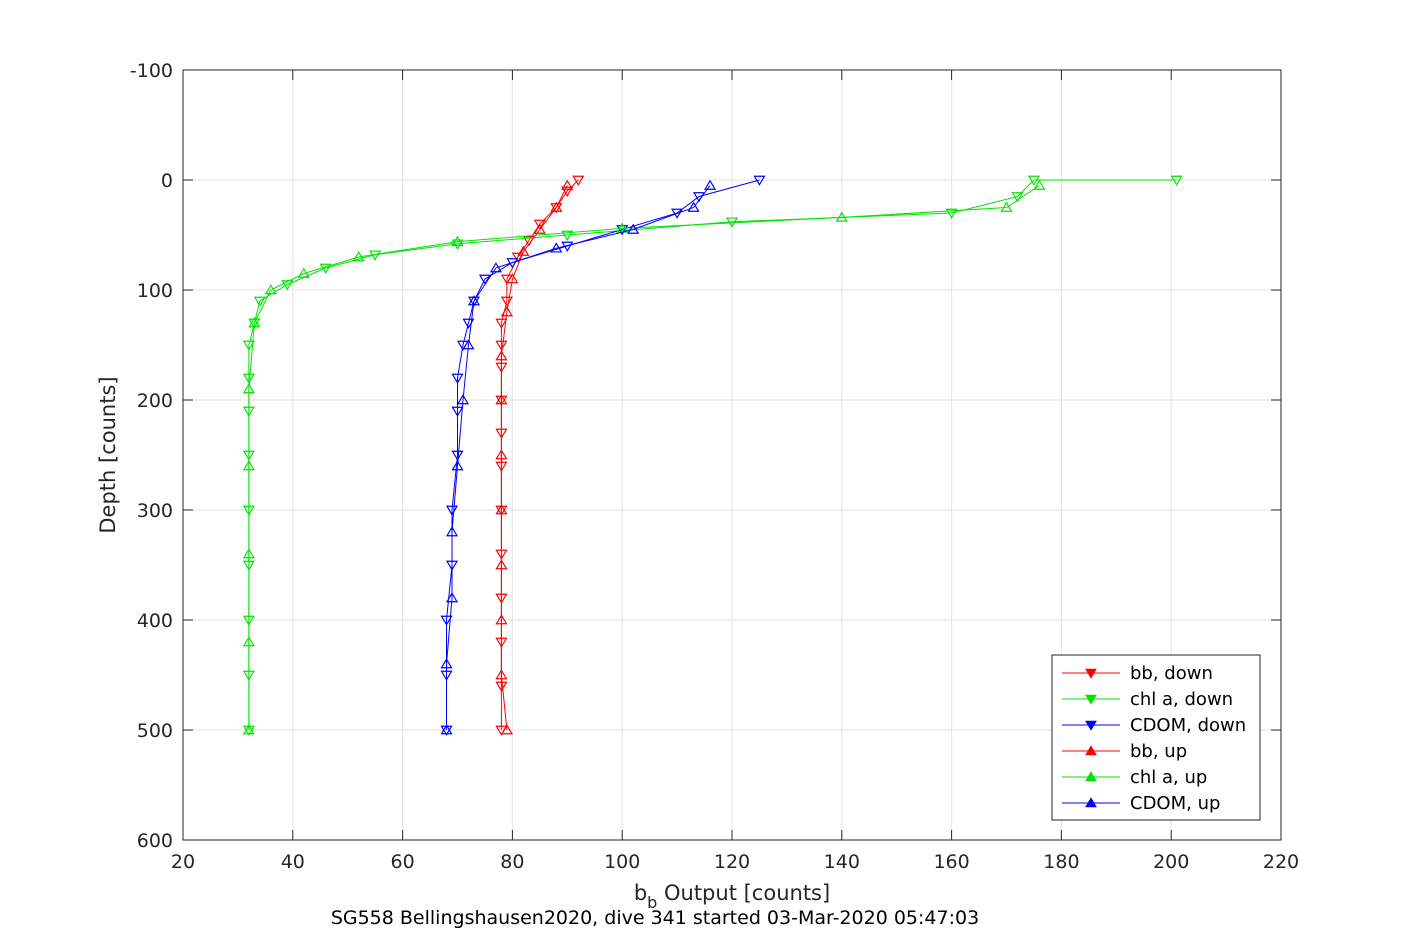  Describe the element at coordinates (1171, 673) in the screenshot. I see `legend-entry: bb, down` at that location.